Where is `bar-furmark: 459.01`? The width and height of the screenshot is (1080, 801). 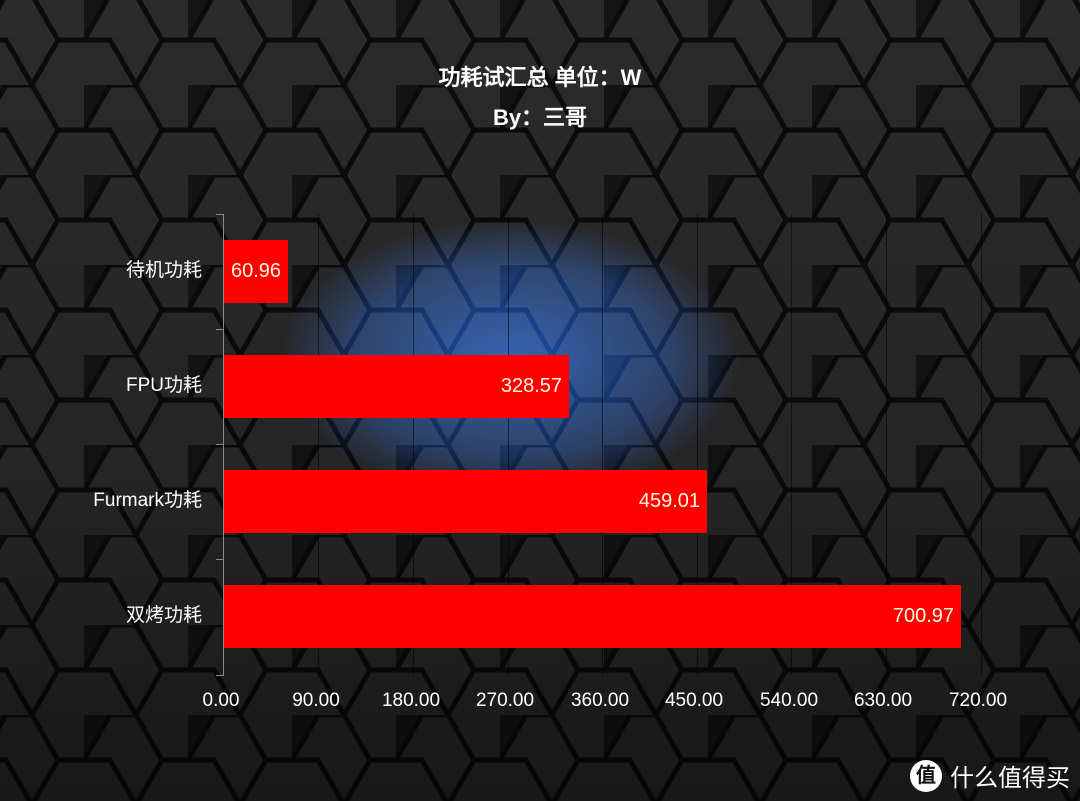
bar-furmark: 459.01 is located at coordinates (465, 501).